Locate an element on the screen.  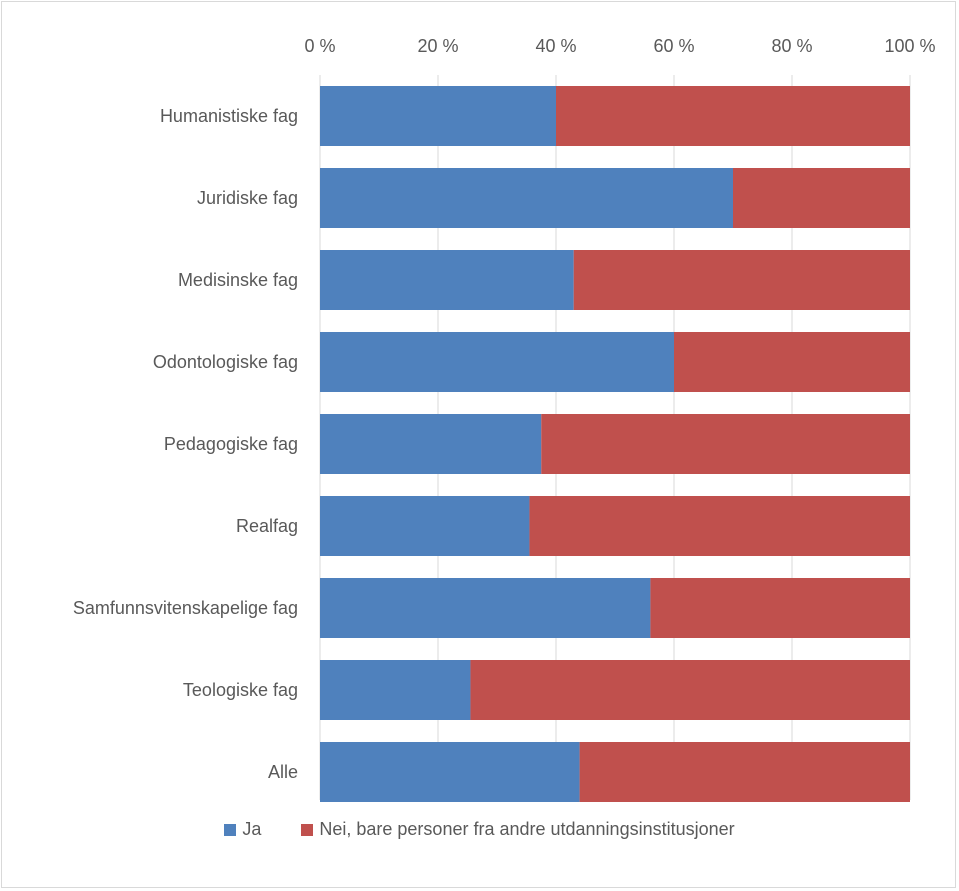
legend-item-ja: Ja is located at coordinates (242, 829).